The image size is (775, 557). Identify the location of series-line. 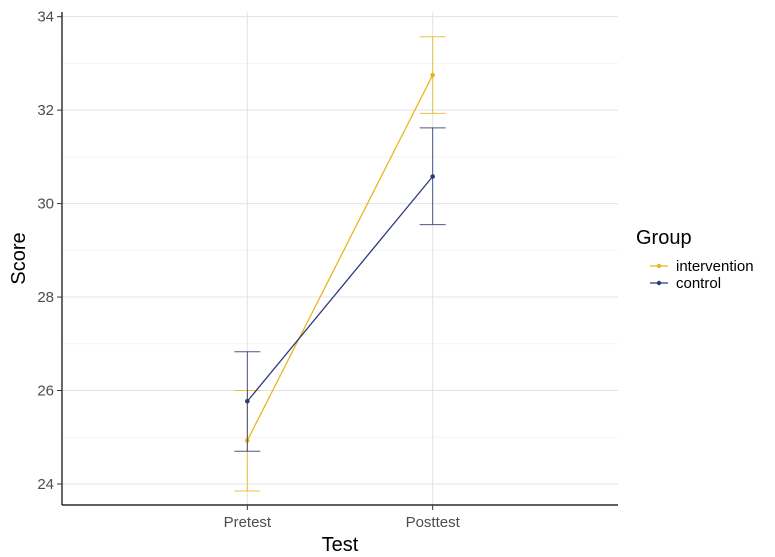
(340, 289).